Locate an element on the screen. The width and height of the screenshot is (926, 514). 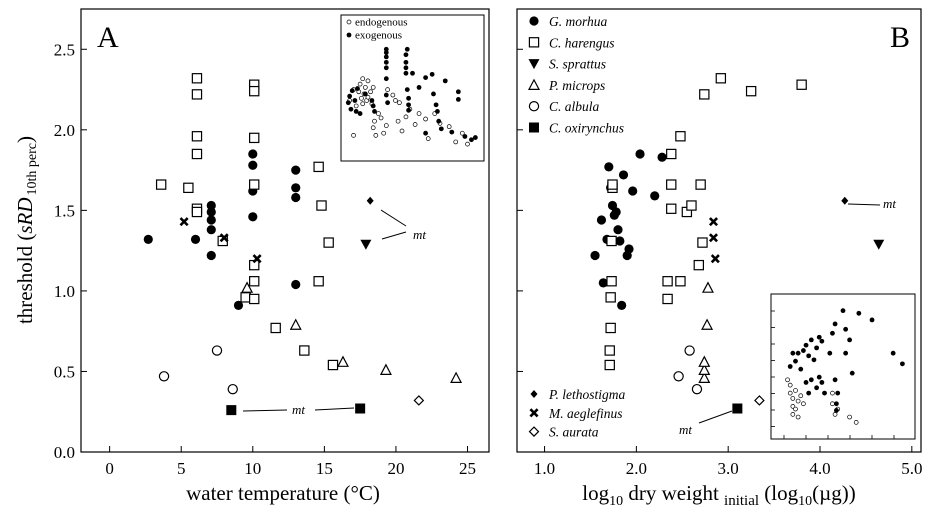
panel-a-inset: endogenous exogenous is located at coordinates (412, 88).